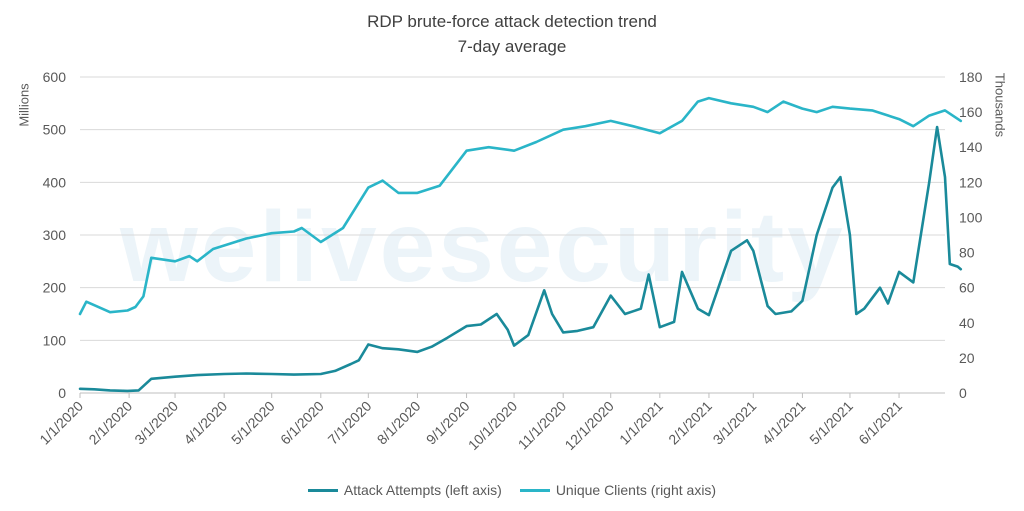  What do you see at coordinates (55, 77) in the screenshot?
I see `y-left-tick-label: 600` at bounding box center [55, 77].